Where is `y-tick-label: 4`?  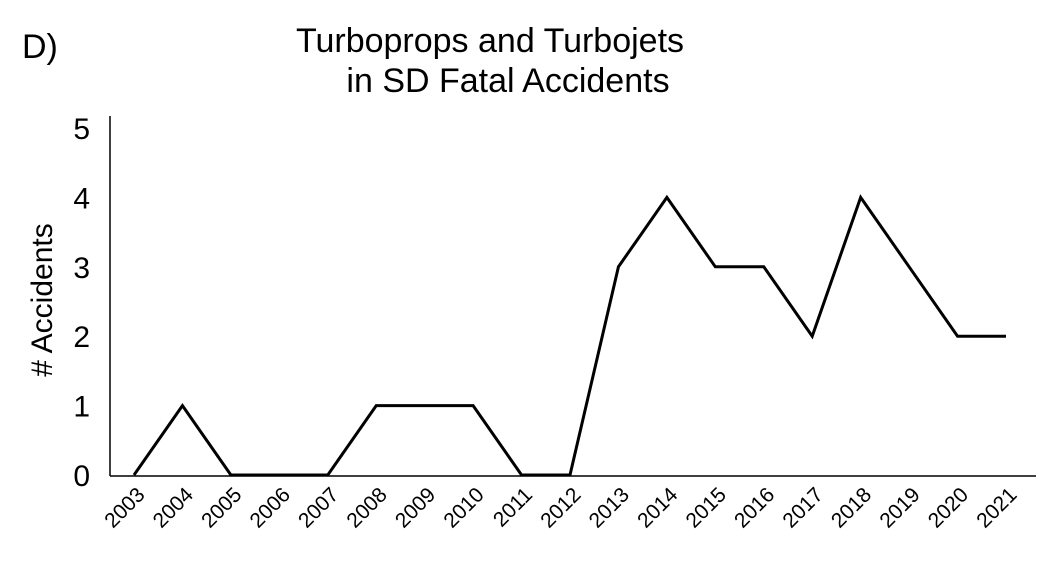
y-tick-label: 4 is located at coordinates (81, 198).